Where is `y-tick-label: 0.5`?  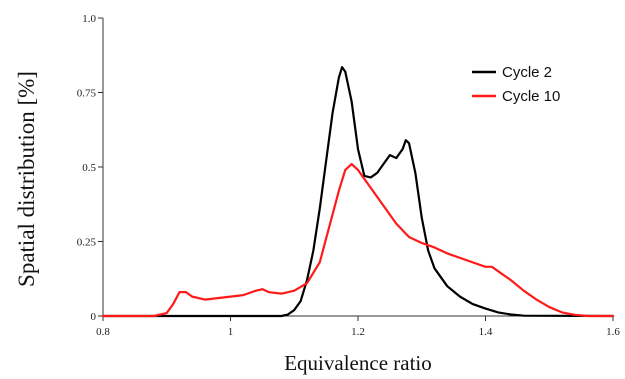 y-tick-label: 0.5 is located at coordinates (89, 168).